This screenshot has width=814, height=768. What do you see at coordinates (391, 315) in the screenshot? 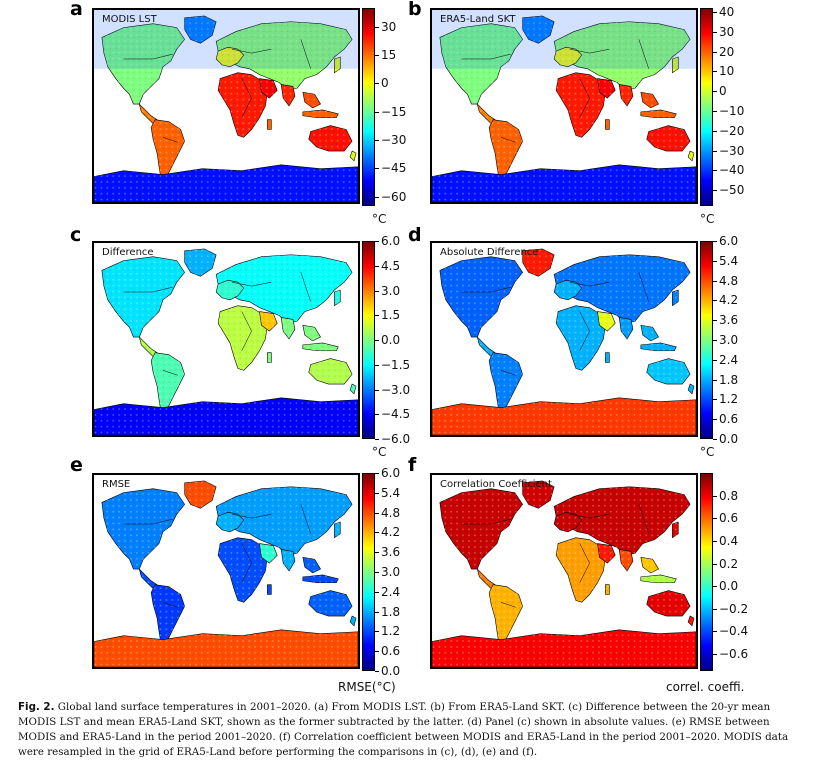
I see `colorbar-tick-label: 1.5` at bounding box center [391, 315].